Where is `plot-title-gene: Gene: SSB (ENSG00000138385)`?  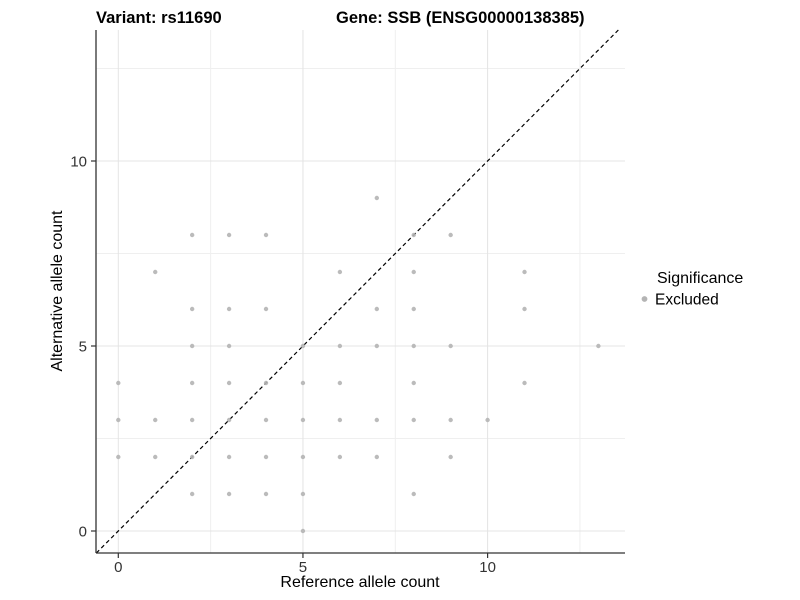
plot-title-gene: Gene: SSB (ENSG00000138385) is located at coordinates (460, 18).